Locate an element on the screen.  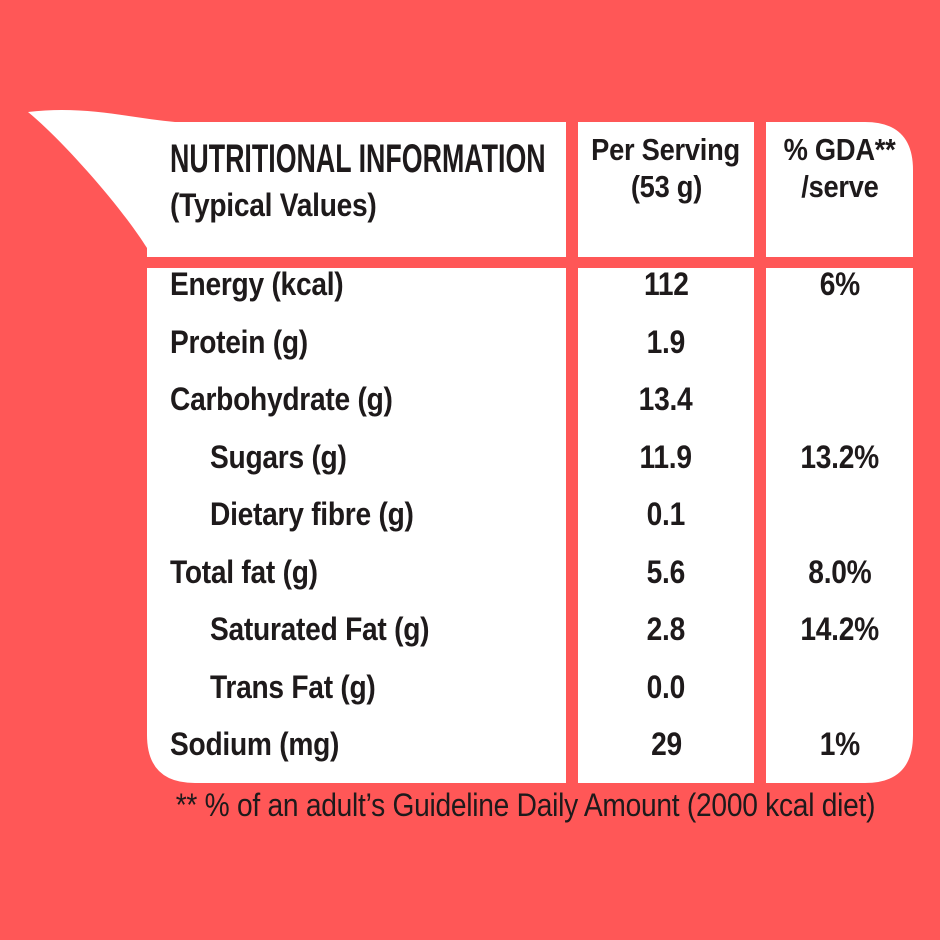
col-header-gda: % GDA** /serve is located at coordinates (839, 168).